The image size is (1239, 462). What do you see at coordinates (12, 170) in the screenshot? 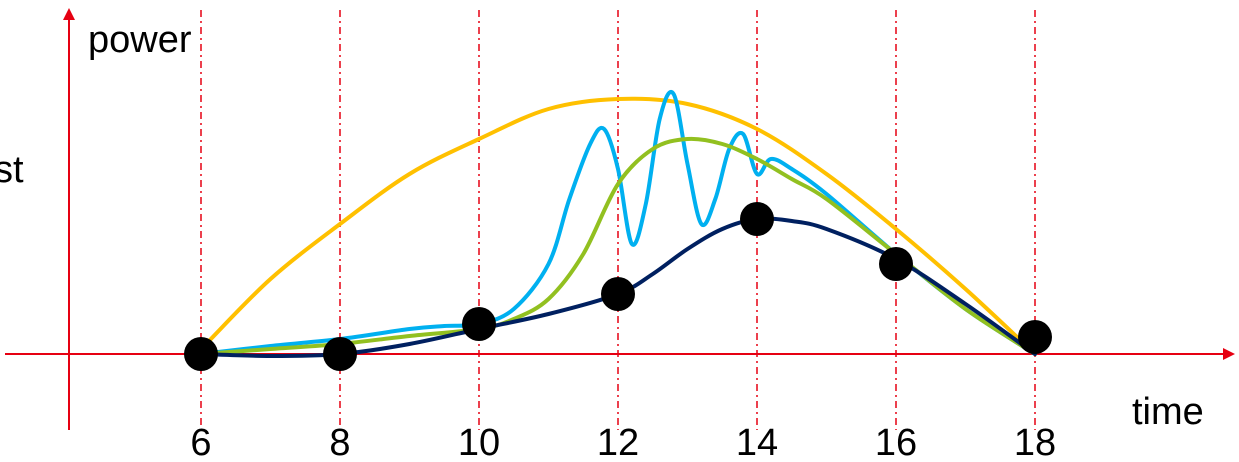
I see `clipped-left-label: st` at bounding box center [12, 170].